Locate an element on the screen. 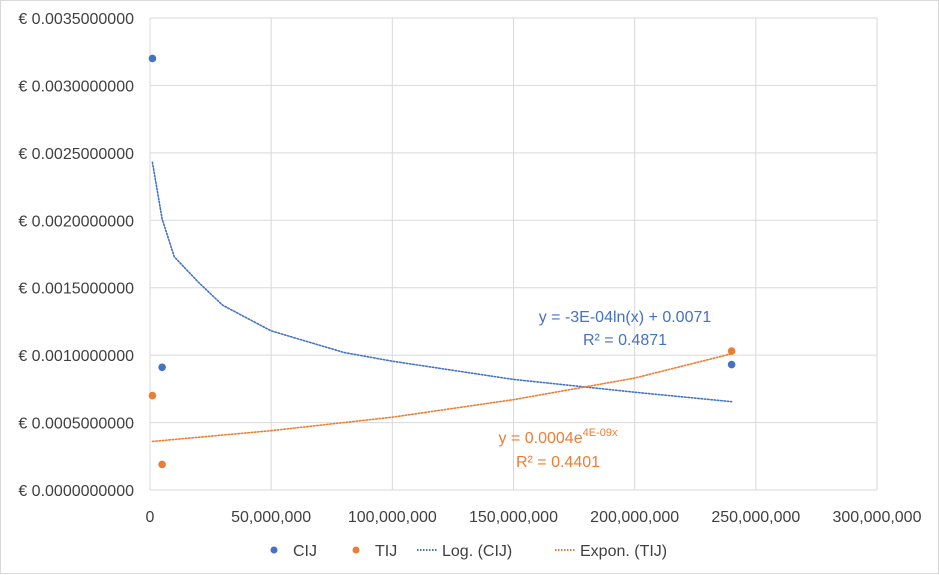 The image size is (939, 575). legend-label-expon-tij: Expon. (TIJ) is located at coordinates (623, 551).